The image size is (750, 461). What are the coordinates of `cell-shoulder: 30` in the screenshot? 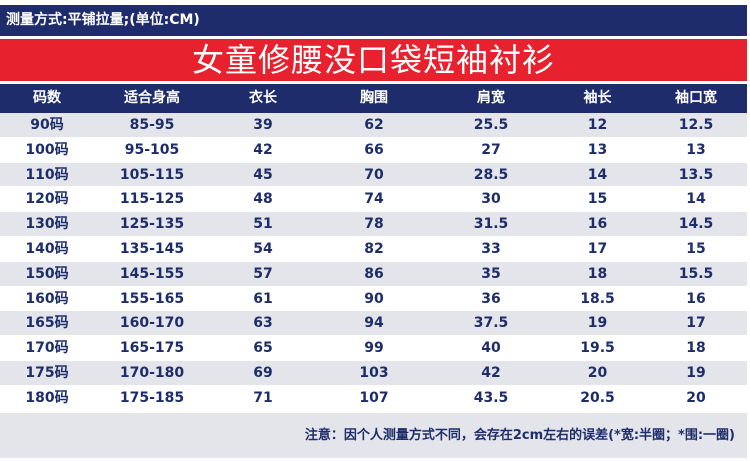 It's located at (491, 199).